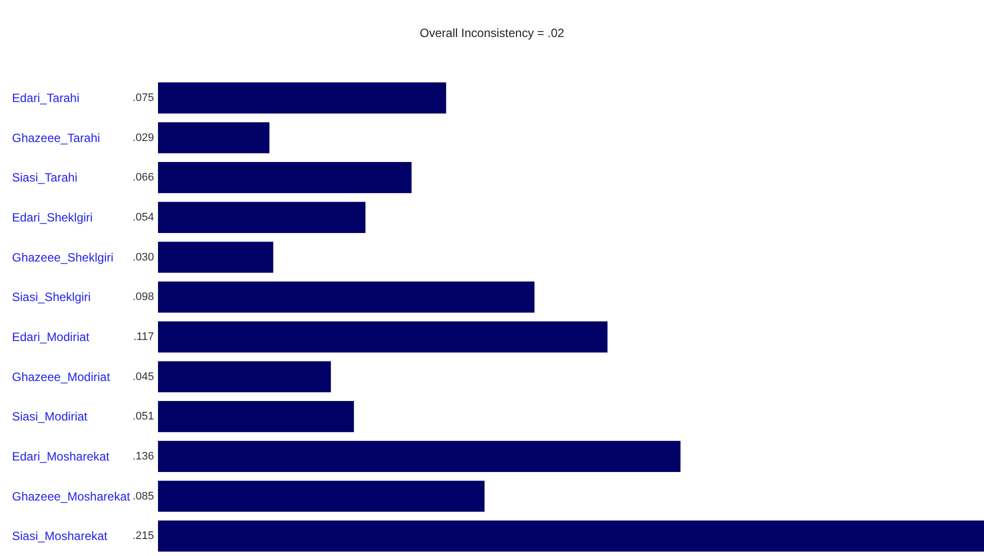 The image size is (984, 556). What do you see at coordinates (50, 417) in the screenshot?
I see `y-tick-label: Siasi_Modiriat` at bounding box center [50, 417].